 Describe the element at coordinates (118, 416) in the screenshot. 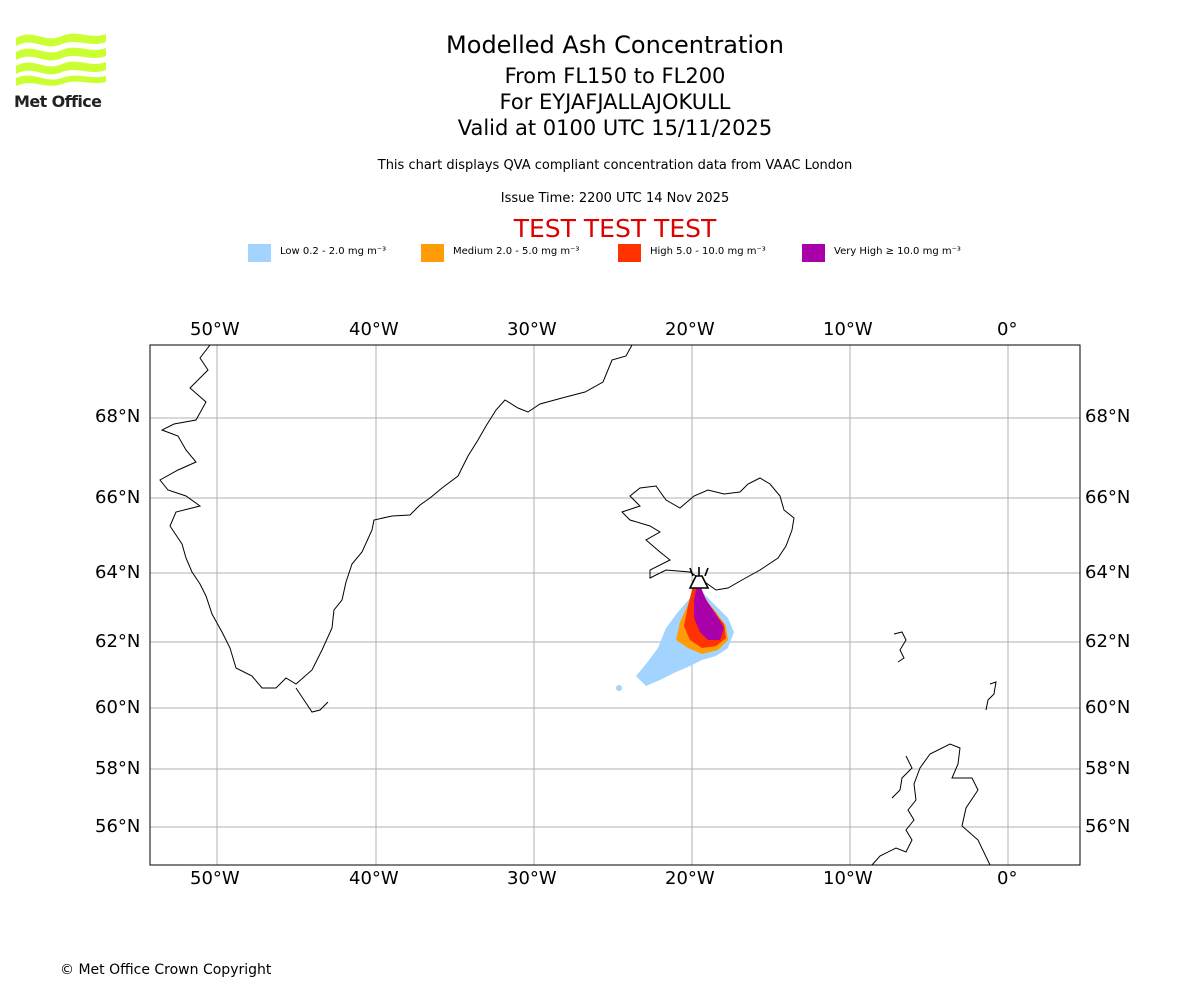

I see `lat-tick-left-68n: 68°N` at that location.